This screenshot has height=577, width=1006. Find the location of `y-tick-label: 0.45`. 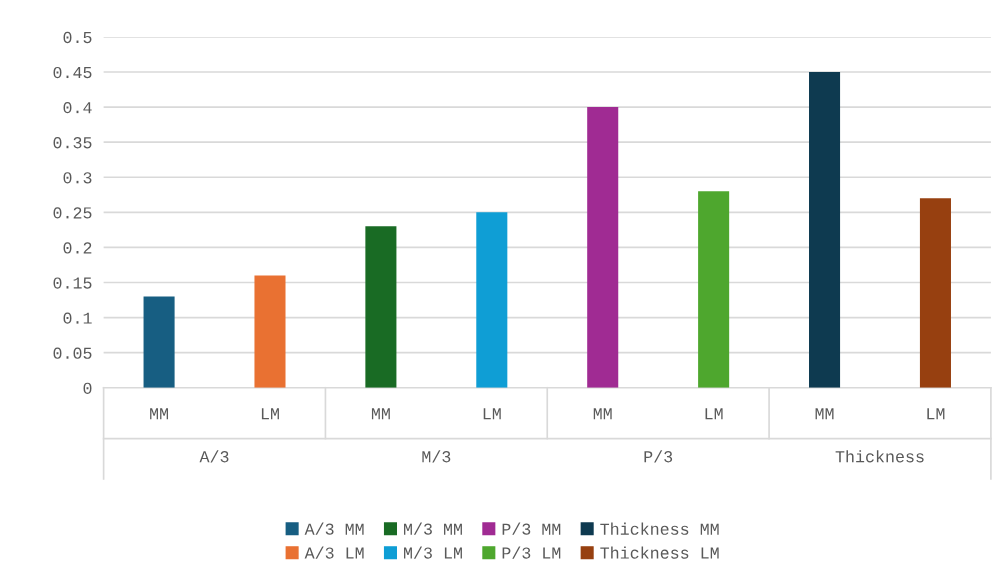

y-tick-label: 0.45 is located at coordinates (72, 72).